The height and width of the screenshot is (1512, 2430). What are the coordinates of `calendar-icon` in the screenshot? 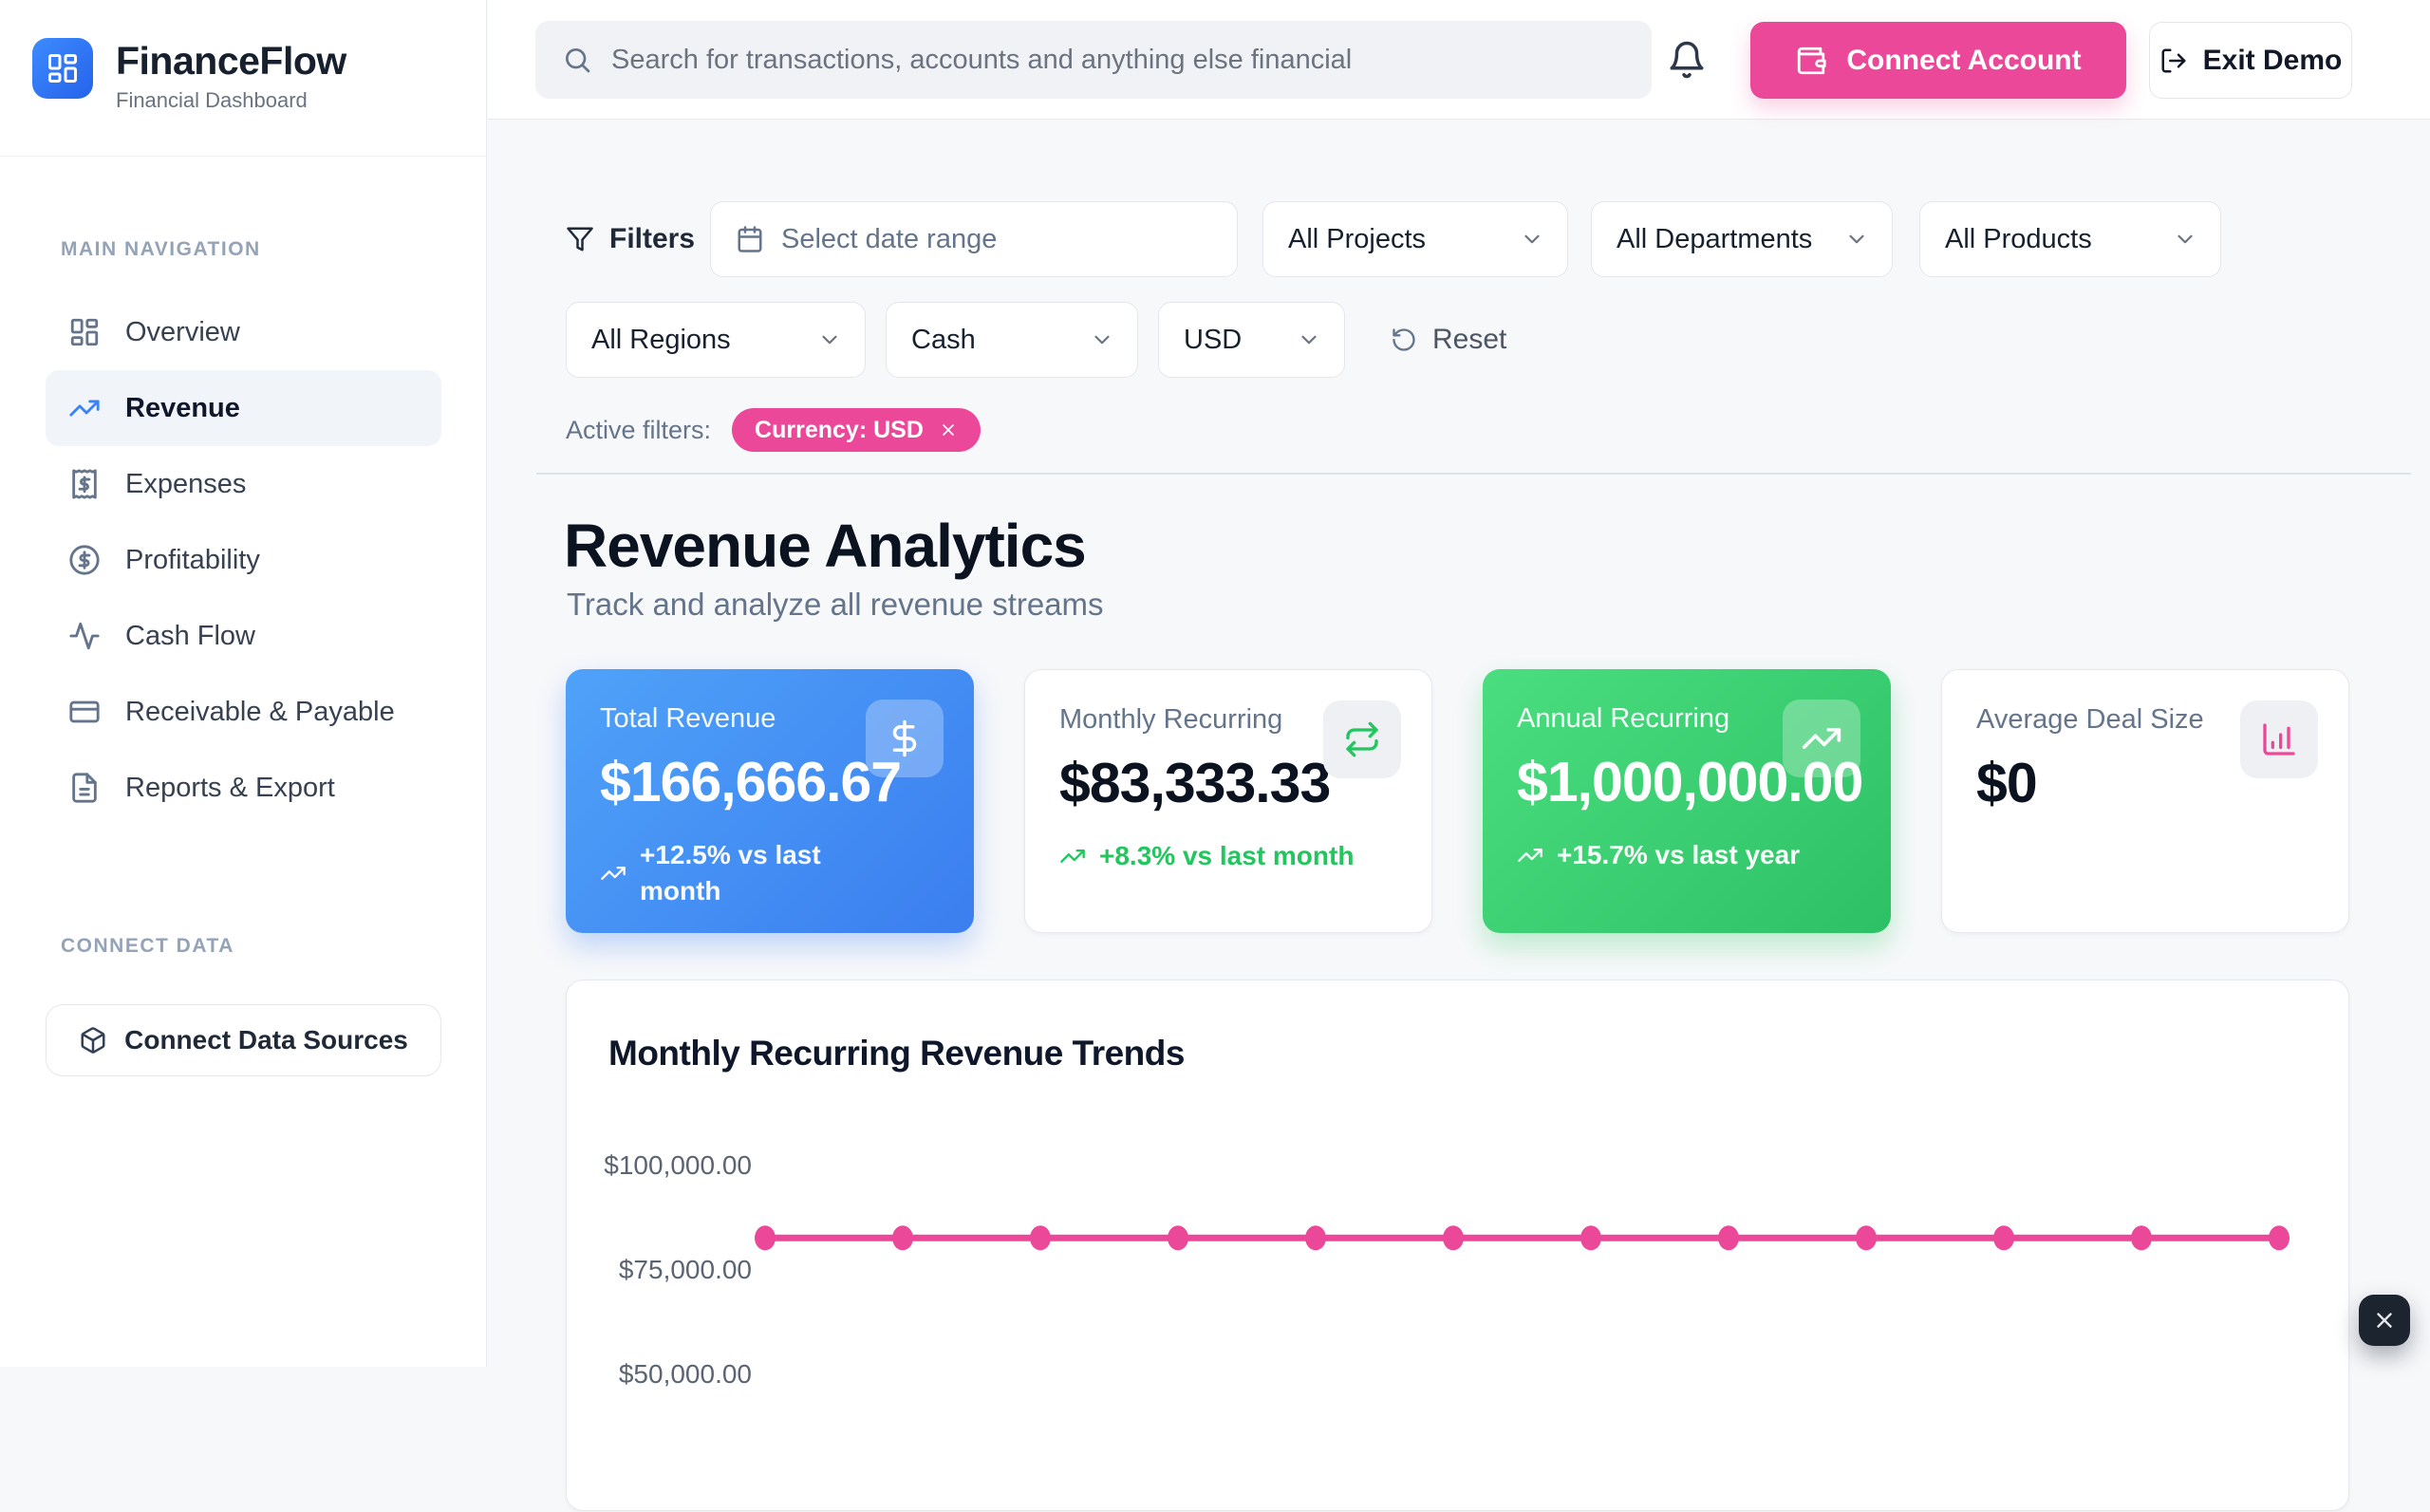 It's located at (750, 239).